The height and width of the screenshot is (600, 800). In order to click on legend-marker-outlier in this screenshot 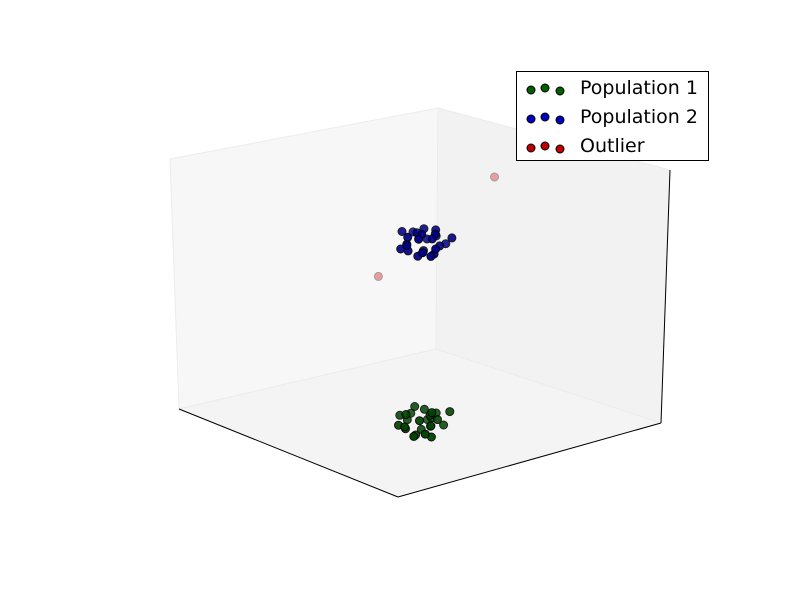, I will do `click(545, 147)`.